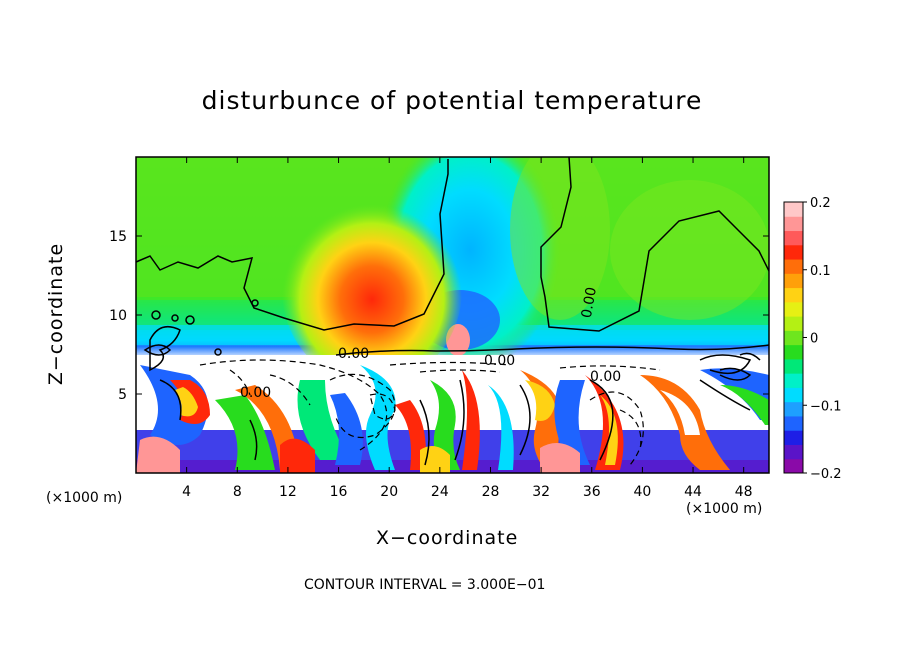 This screenshot has height=654, width=904. I want to click on x-tick-label: 20, so click(389, 492).